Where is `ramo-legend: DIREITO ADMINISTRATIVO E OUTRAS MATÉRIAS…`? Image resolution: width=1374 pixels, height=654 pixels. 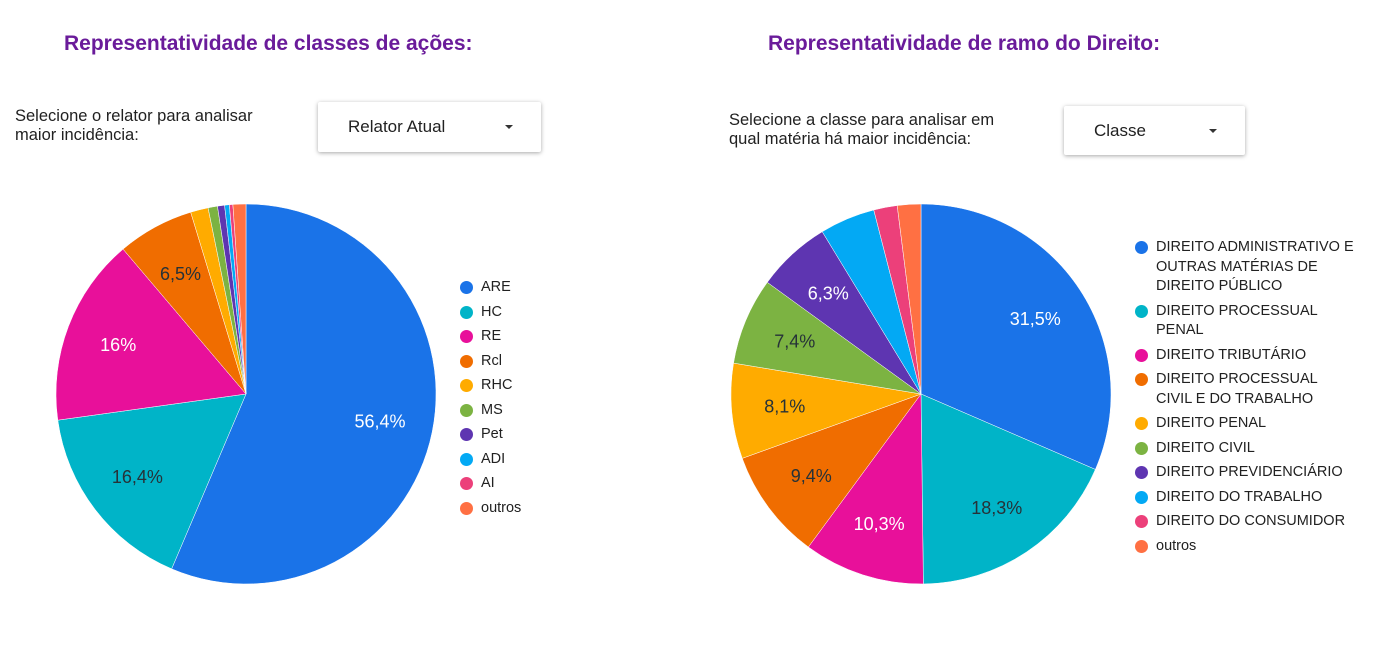
ramo-legend: DIREITO ADMINISTRATIVO E OUTRAS MATÉRIAS… is located at coordinates (1245, 399).